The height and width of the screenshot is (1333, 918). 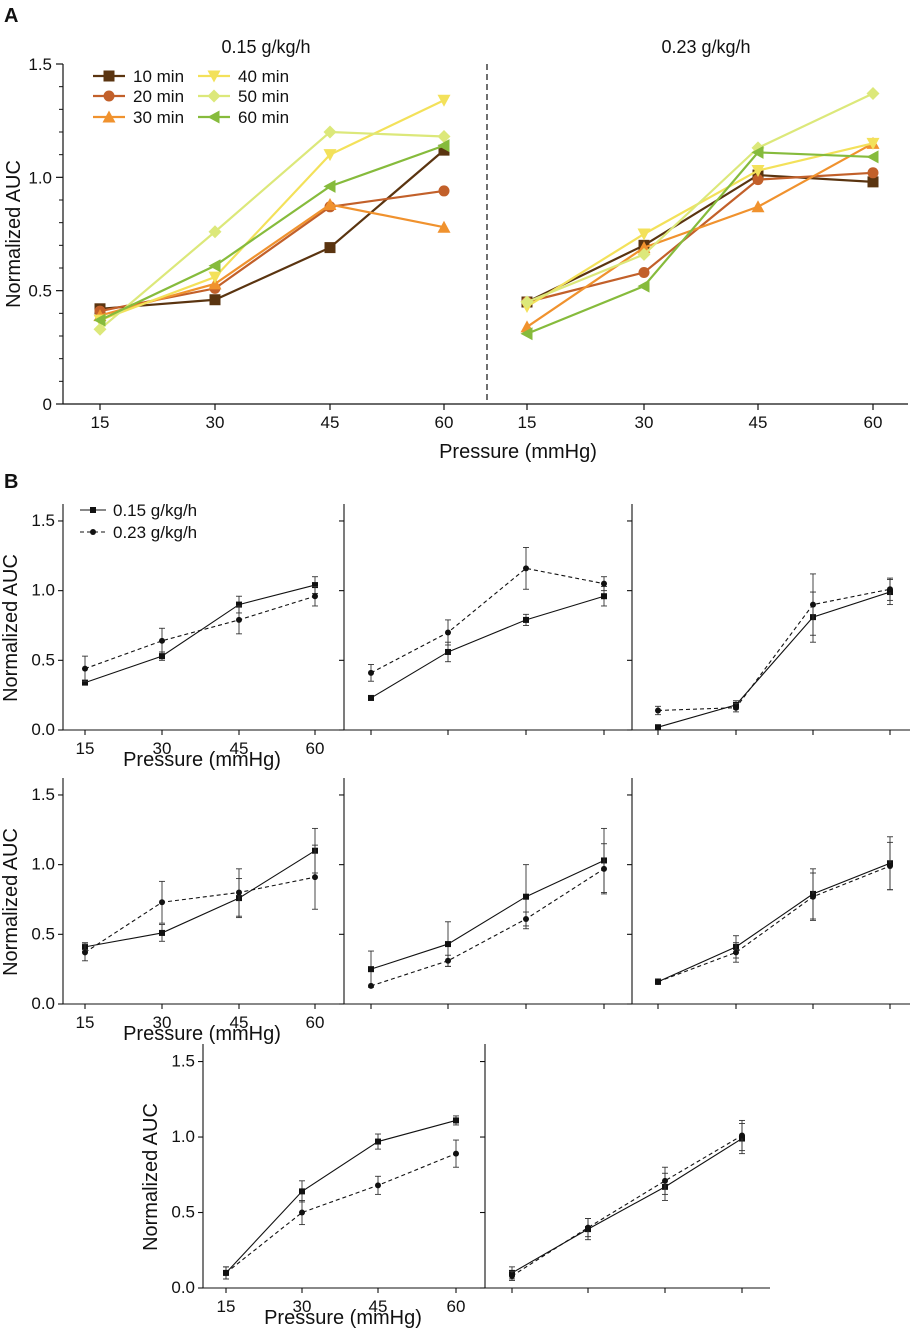 I want to click on a-y-tick-label: 1.5, so click(x=40, y=64).